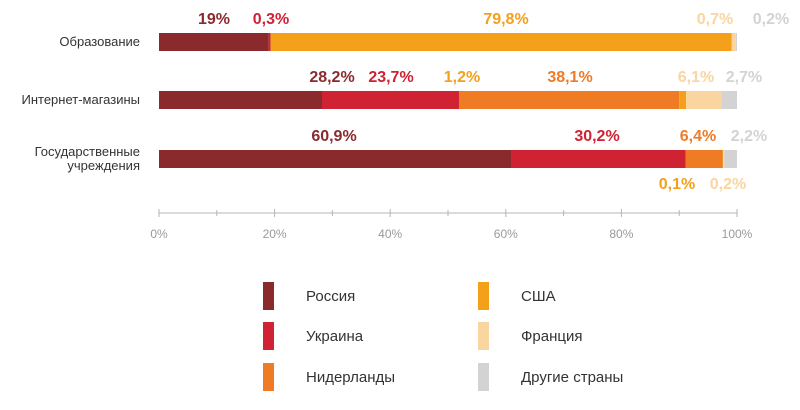 The height and width of the screenshot is (410, 800). I want to click on x-tick-label: 0%, so click(159, 234).